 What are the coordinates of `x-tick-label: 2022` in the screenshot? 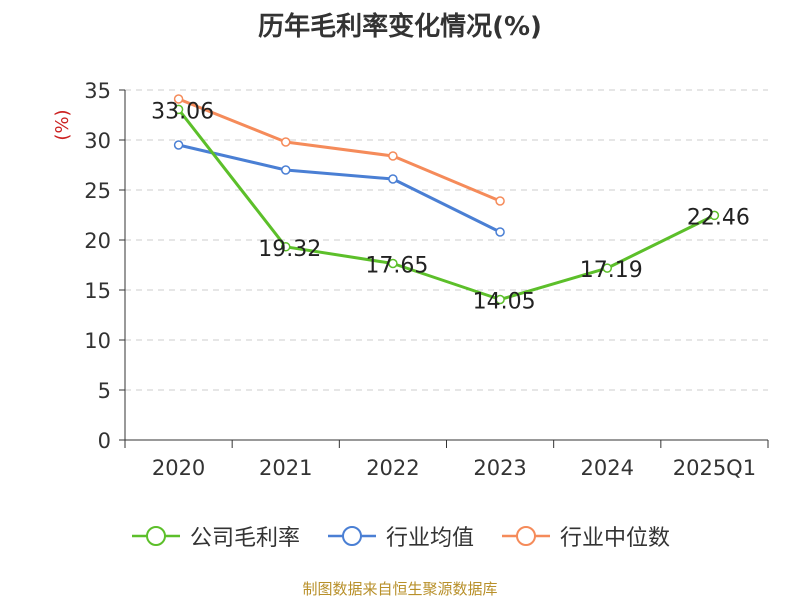 It's located at (392, 468).